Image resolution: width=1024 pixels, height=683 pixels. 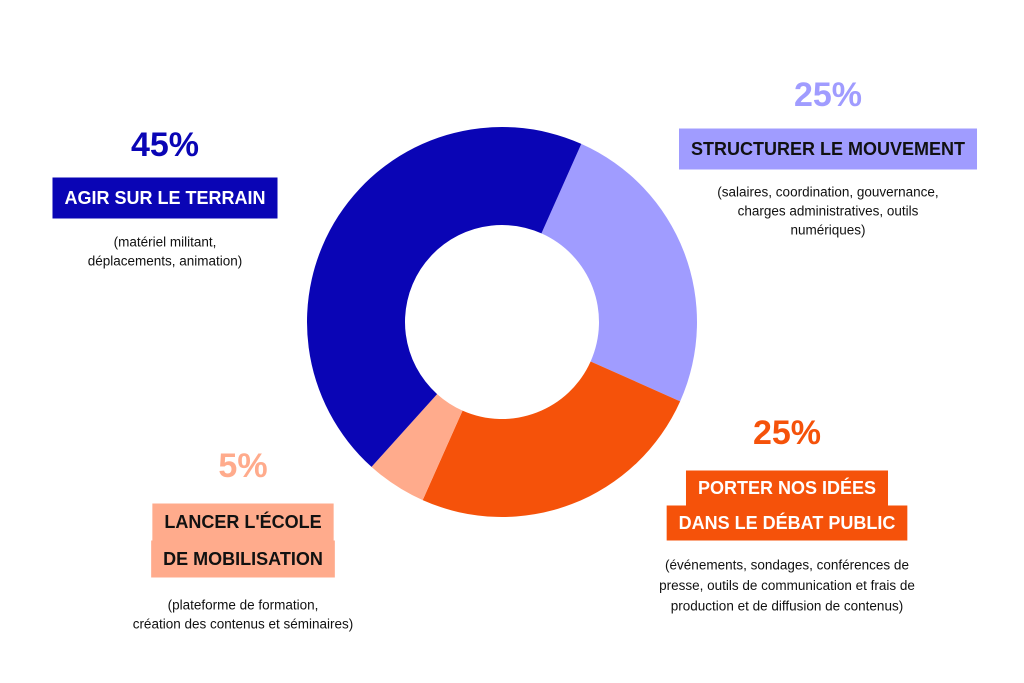 What do you see at coordinates (243, 605) in the screenshot?
I see `description: (plateforme de formation,` at bounding box center [243, 605].